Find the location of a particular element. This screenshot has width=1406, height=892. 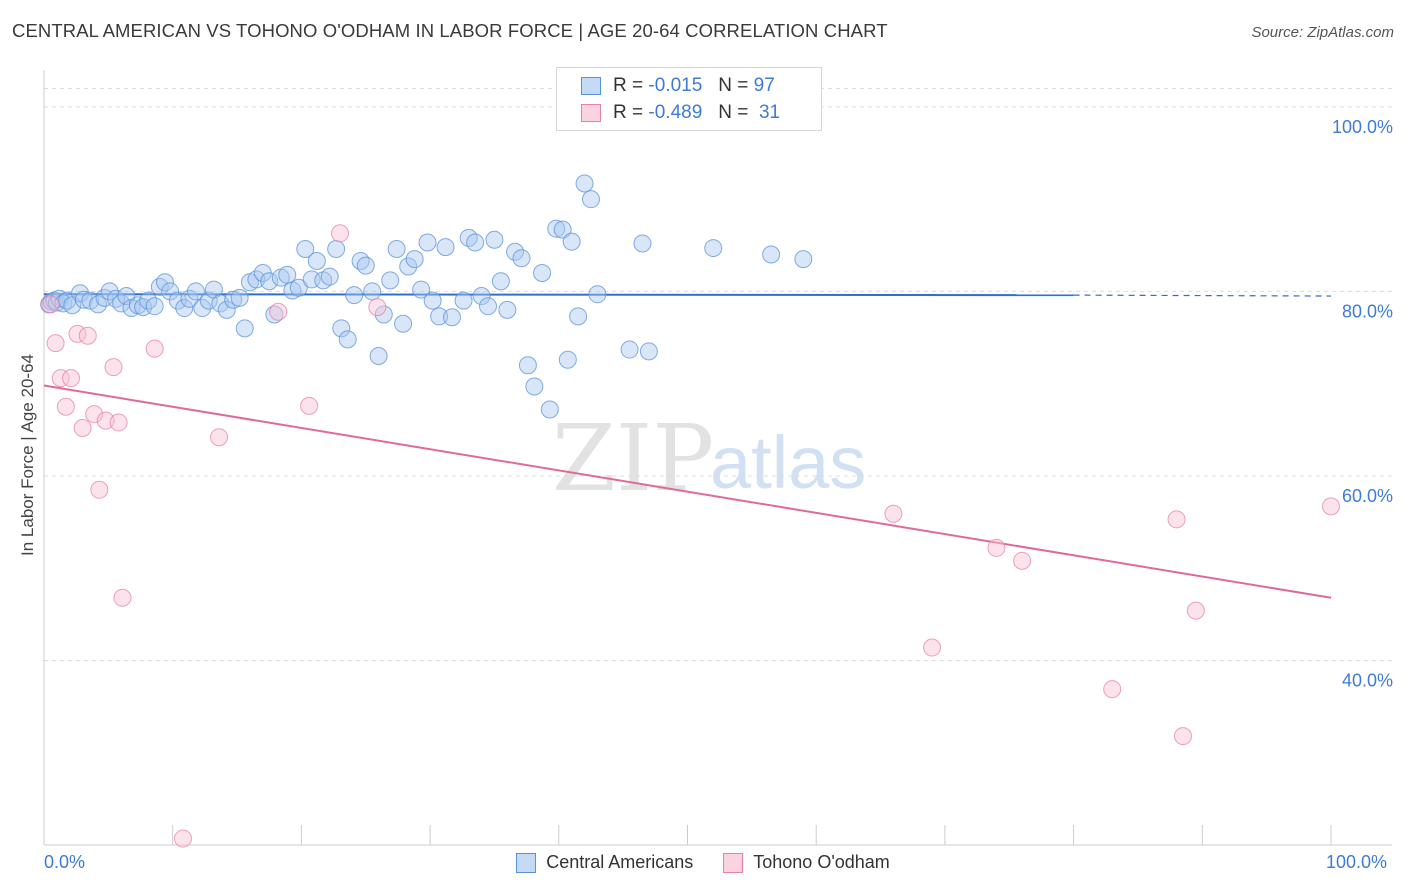

legend-swatch-pink is located at coordinates (591, 113).